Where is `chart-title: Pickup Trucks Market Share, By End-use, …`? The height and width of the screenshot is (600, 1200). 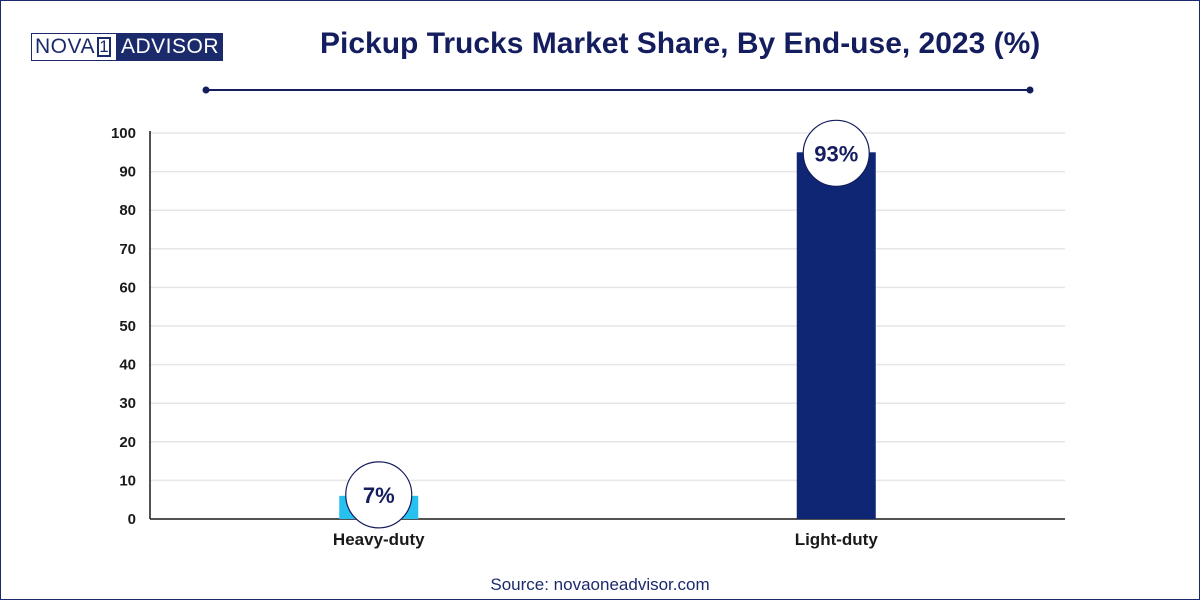
chart-title: Pickup Trucks Market Share, By End-use, … is located at coordinates (680, 43).